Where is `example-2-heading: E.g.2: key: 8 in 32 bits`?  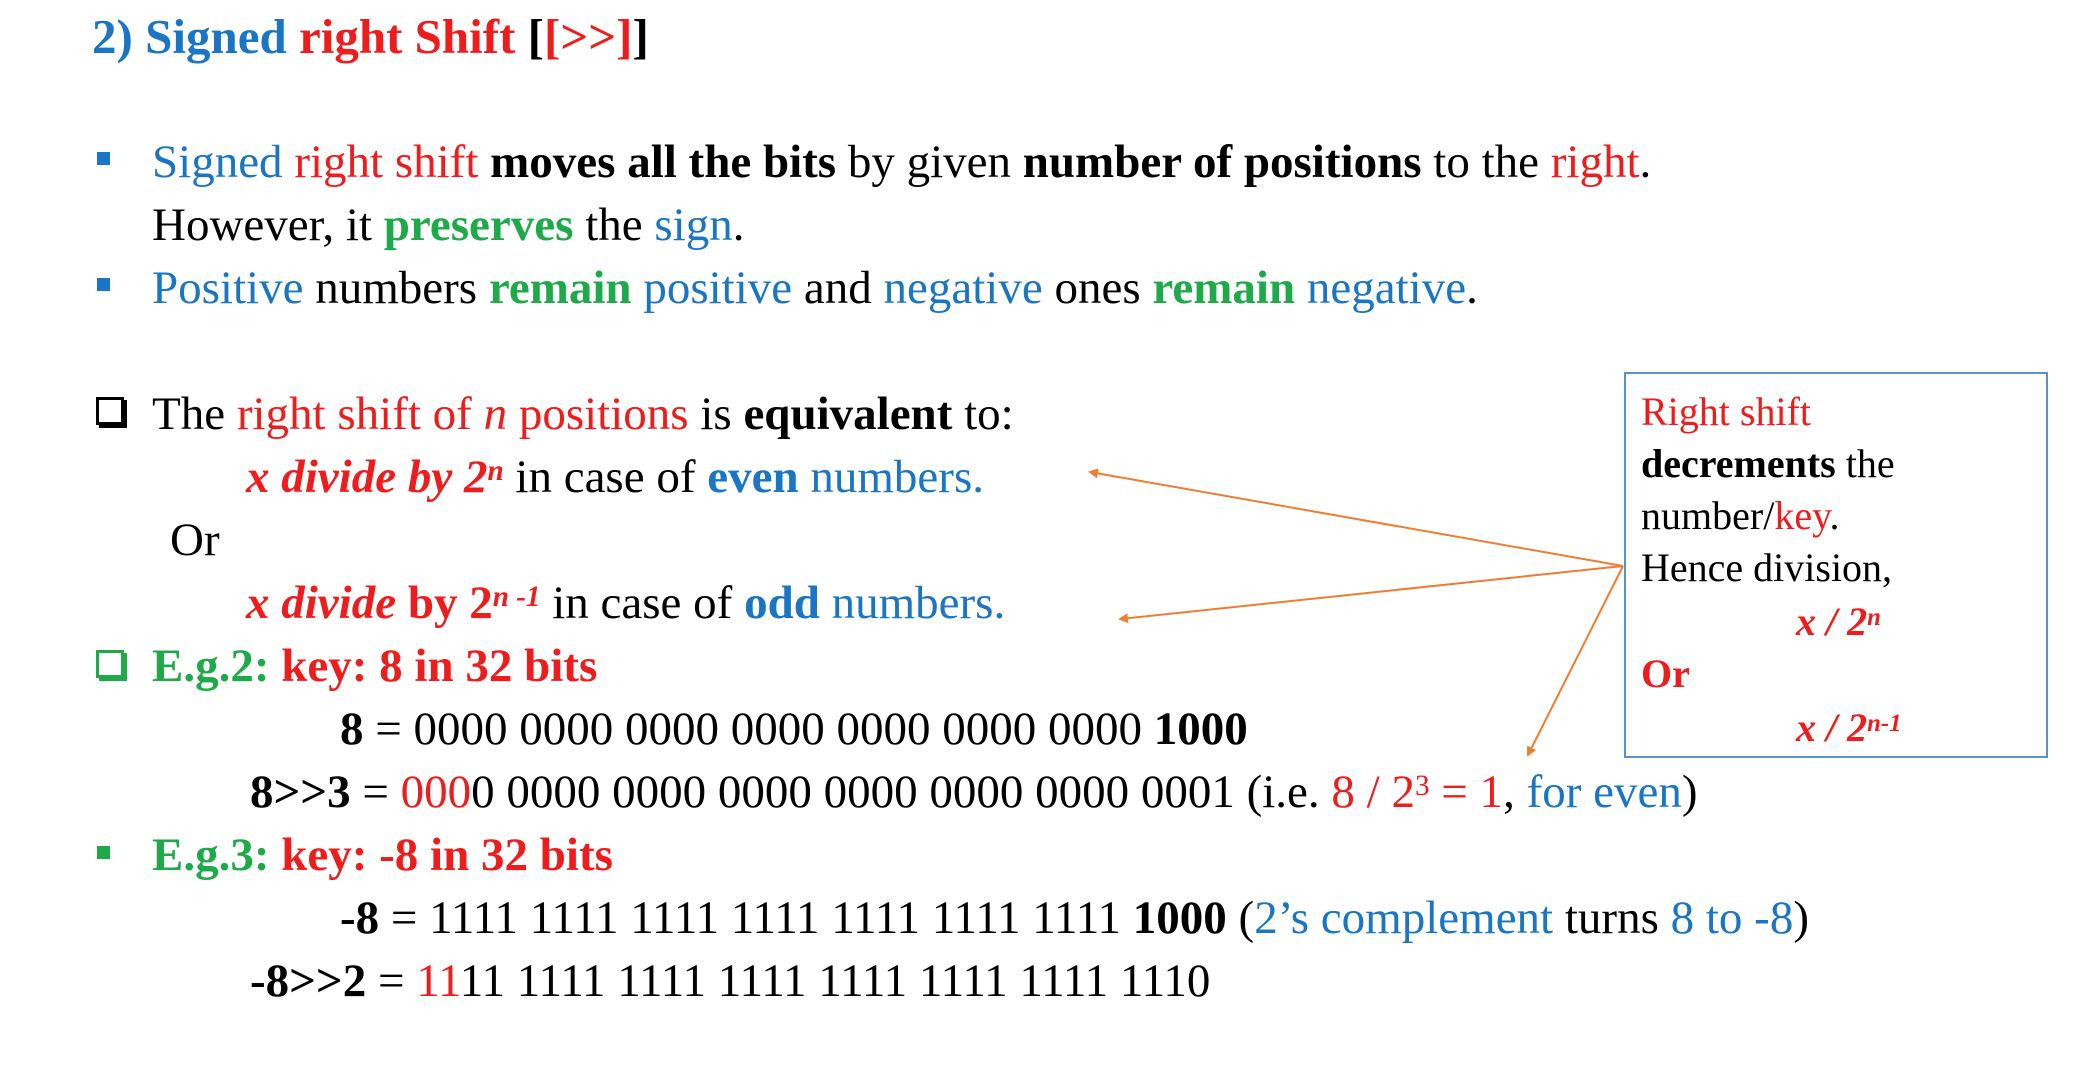 example-2-heading: E.g.2: key: 8 in 32 bits is located at coordinates (374, 666).